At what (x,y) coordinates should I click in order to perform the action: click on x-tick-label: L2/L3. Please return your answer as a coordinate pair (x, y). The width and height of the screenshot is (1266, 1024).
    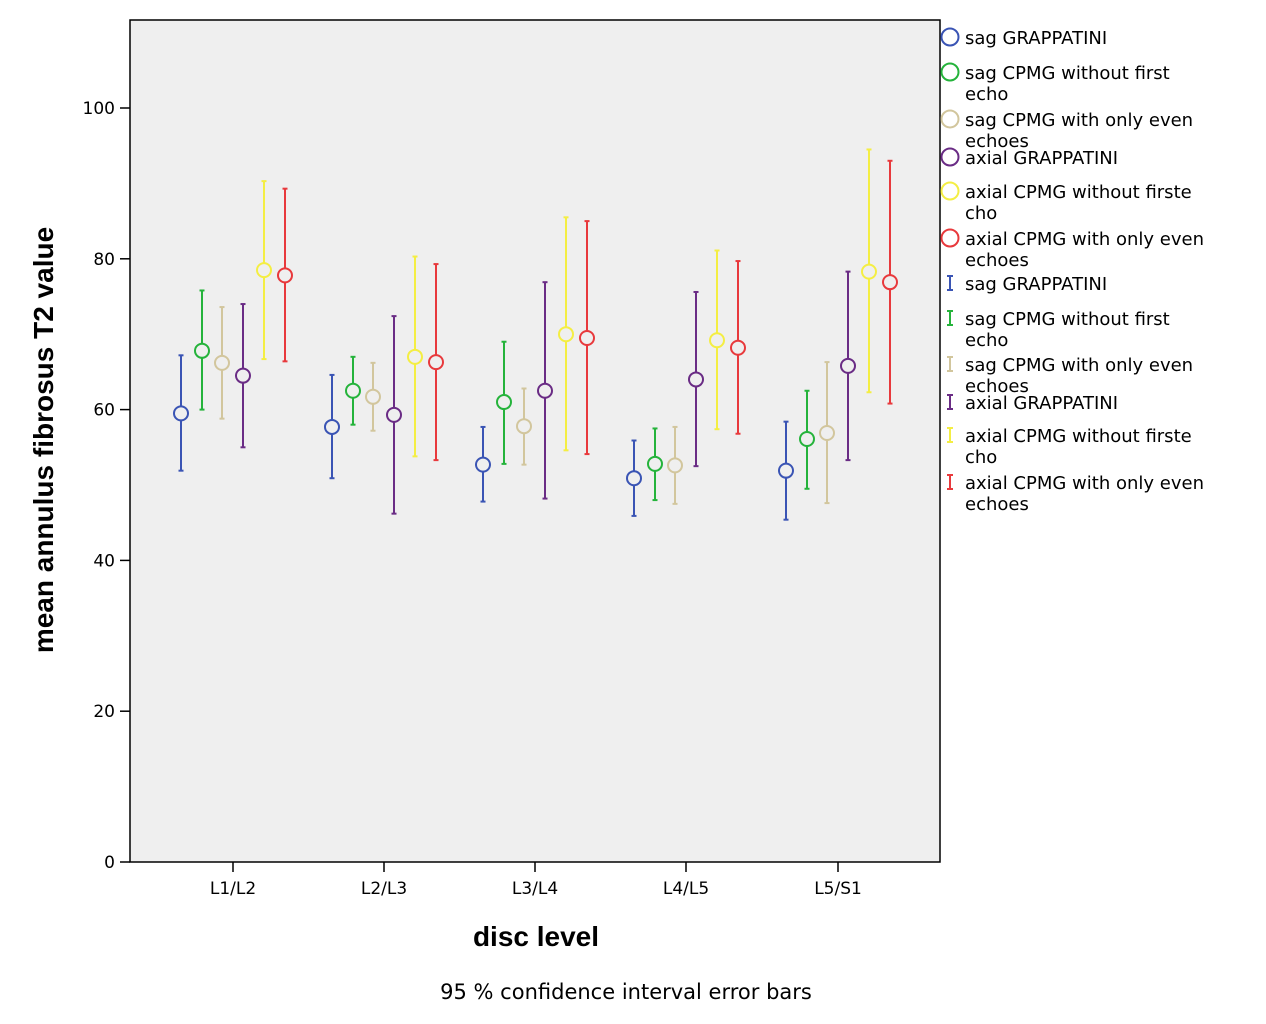
    Looking at the image, I should click on (384, 889).